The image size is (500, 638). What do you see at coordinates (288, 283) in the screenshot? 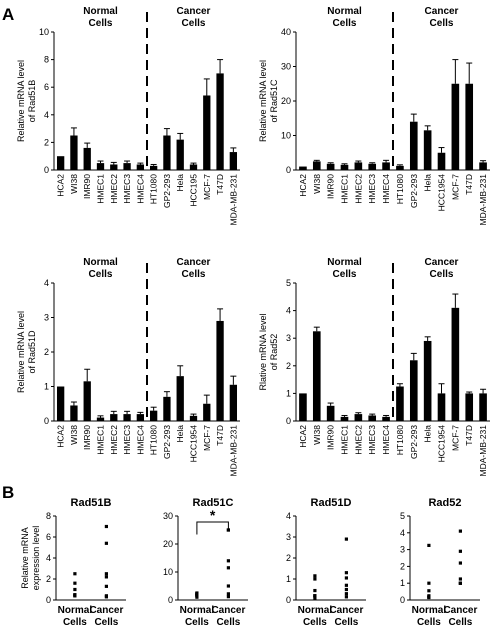
I see `y-tick-label: 5` at bounding box center [288, 283].